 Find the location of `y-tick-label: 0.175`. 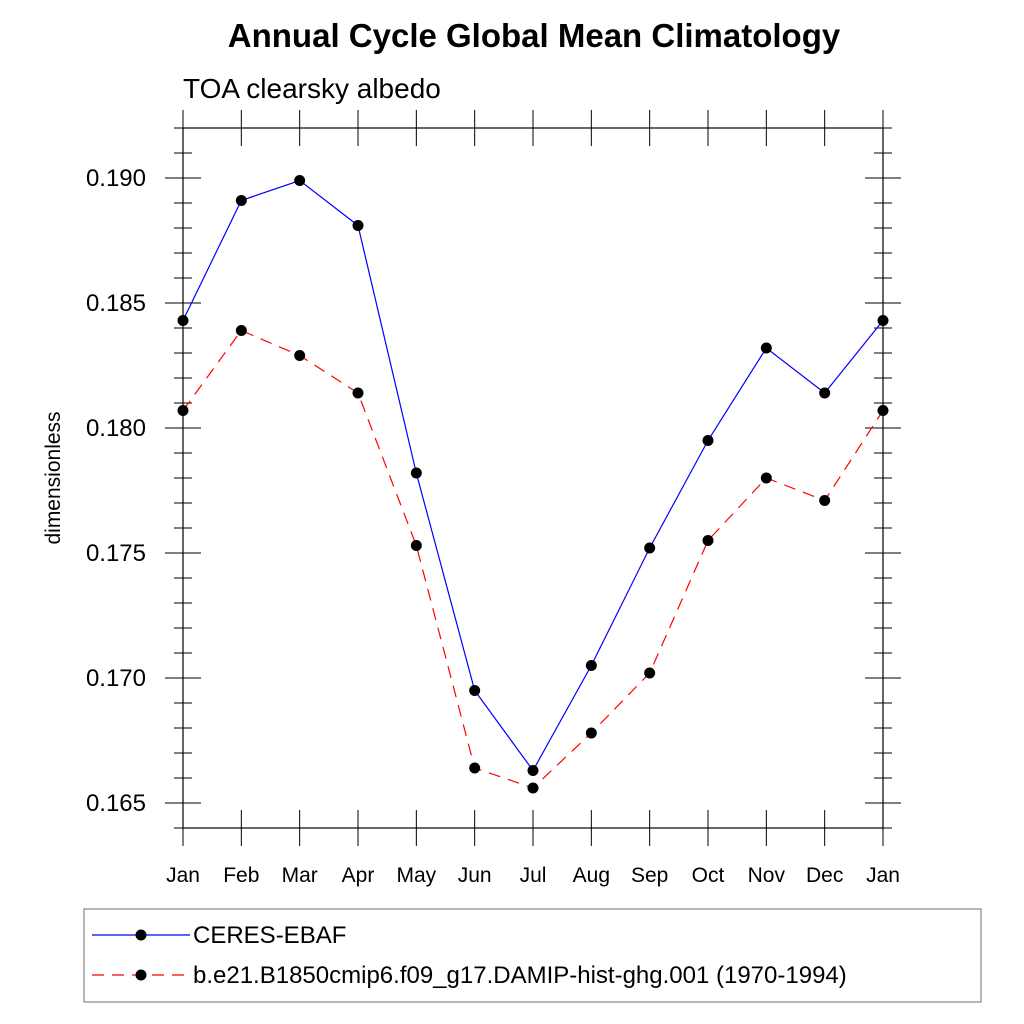

y-tick-label: 0.175 is located at coordinates (116, 553).